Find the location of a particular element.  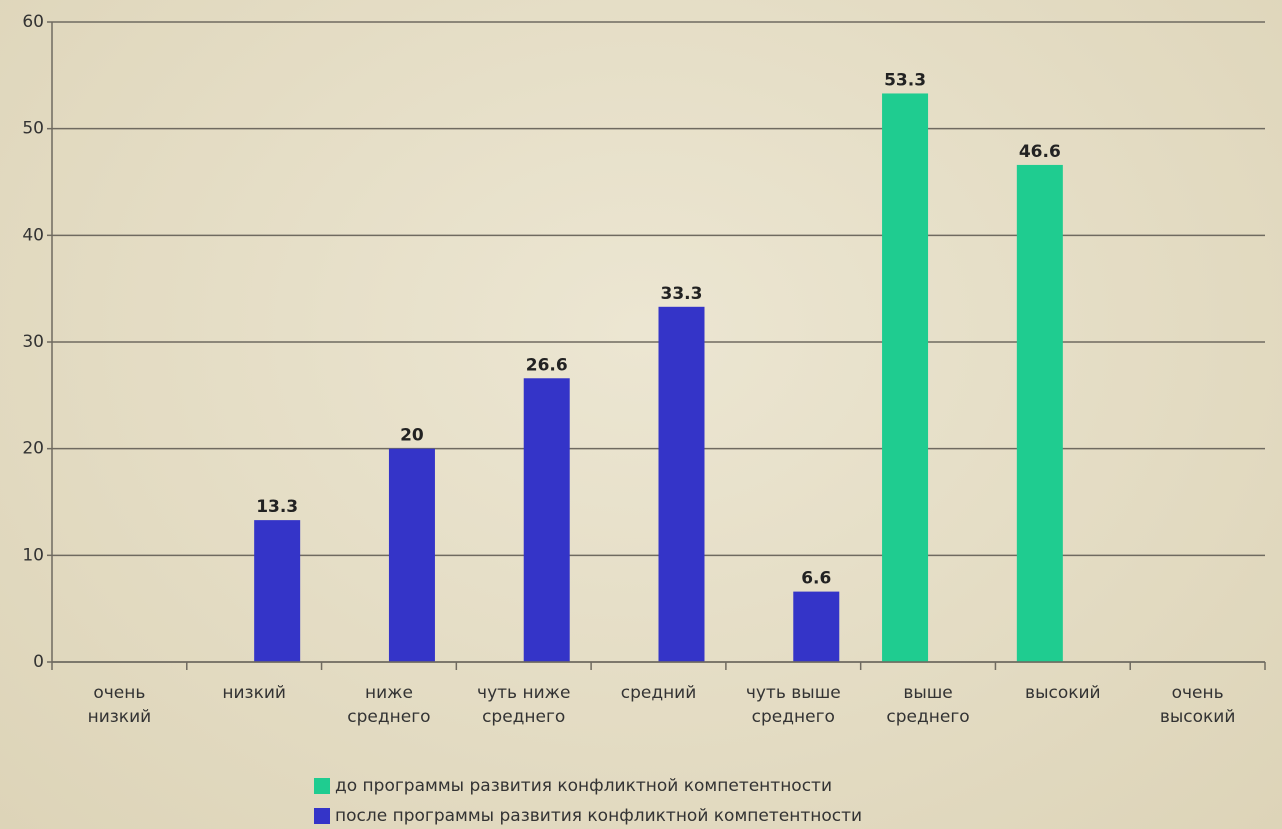

x-tick-label: высокий is located at coordinates (1063, 693).